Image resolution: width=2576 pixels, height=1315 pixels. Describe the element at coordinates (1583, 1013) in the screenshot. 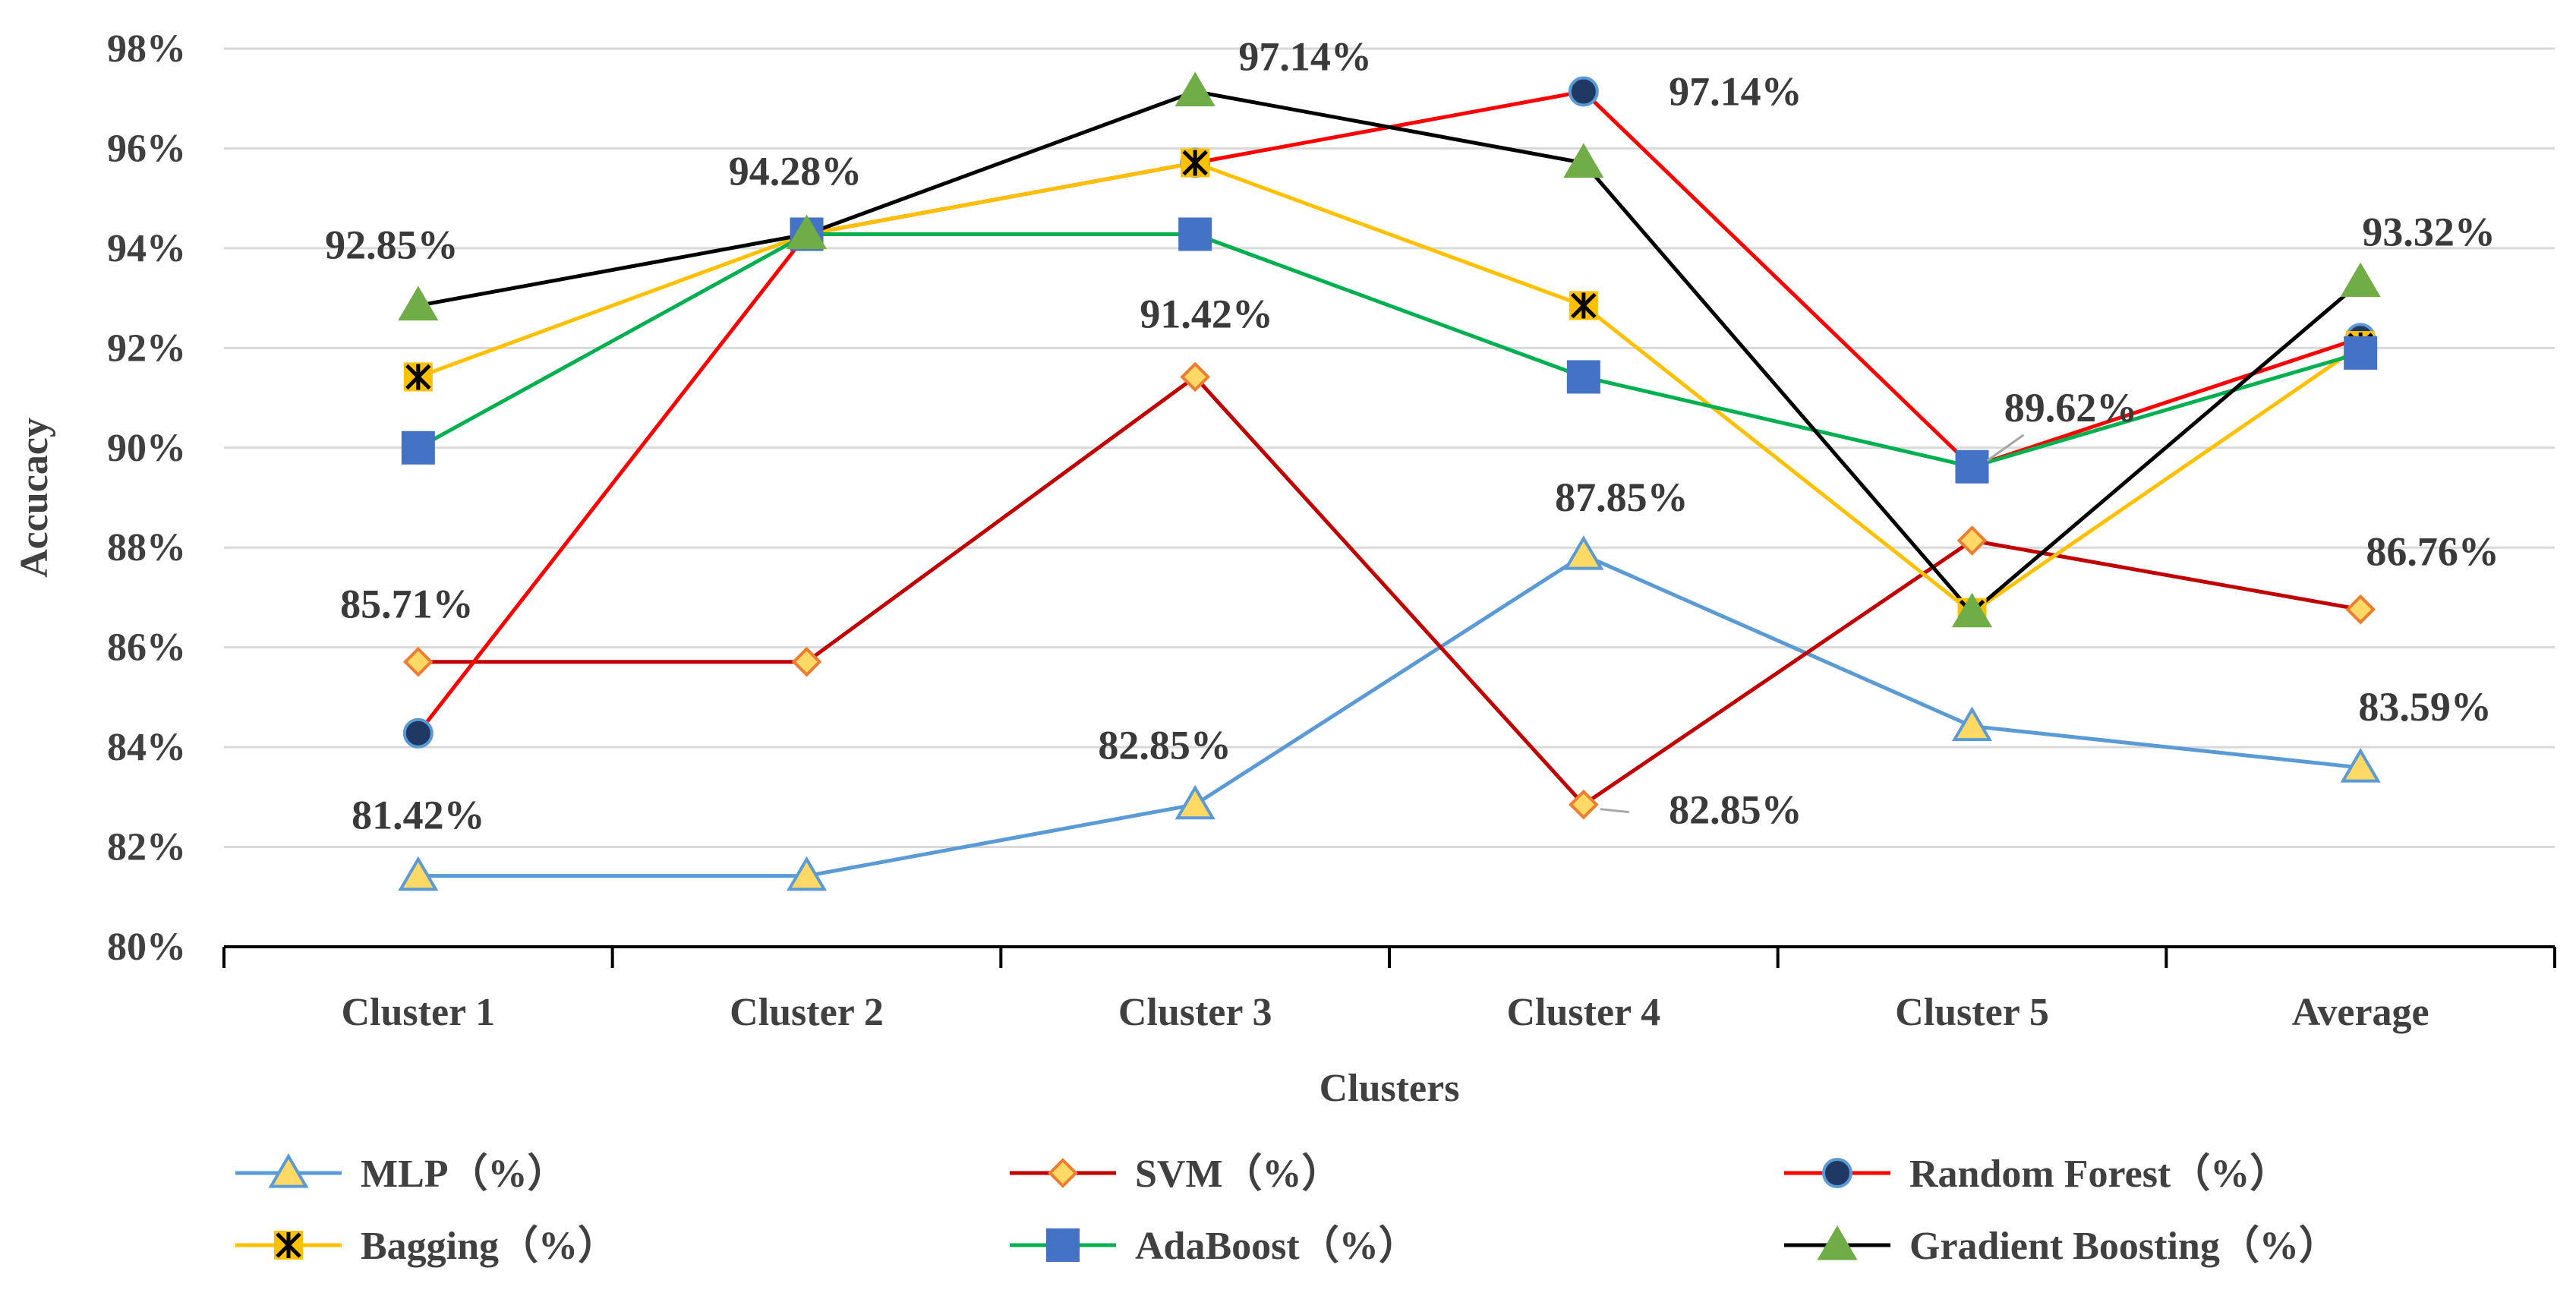

I see `x-tick-label: Cluster 4` at that location.